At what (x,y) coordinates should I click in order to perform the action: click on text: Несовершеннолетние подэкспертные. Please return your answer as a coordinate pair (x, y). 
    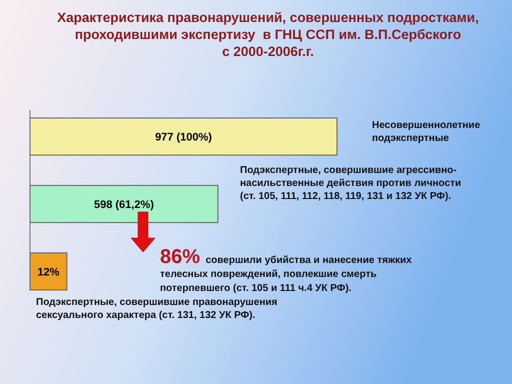
    Looking at the image, I should click on (426, 132).